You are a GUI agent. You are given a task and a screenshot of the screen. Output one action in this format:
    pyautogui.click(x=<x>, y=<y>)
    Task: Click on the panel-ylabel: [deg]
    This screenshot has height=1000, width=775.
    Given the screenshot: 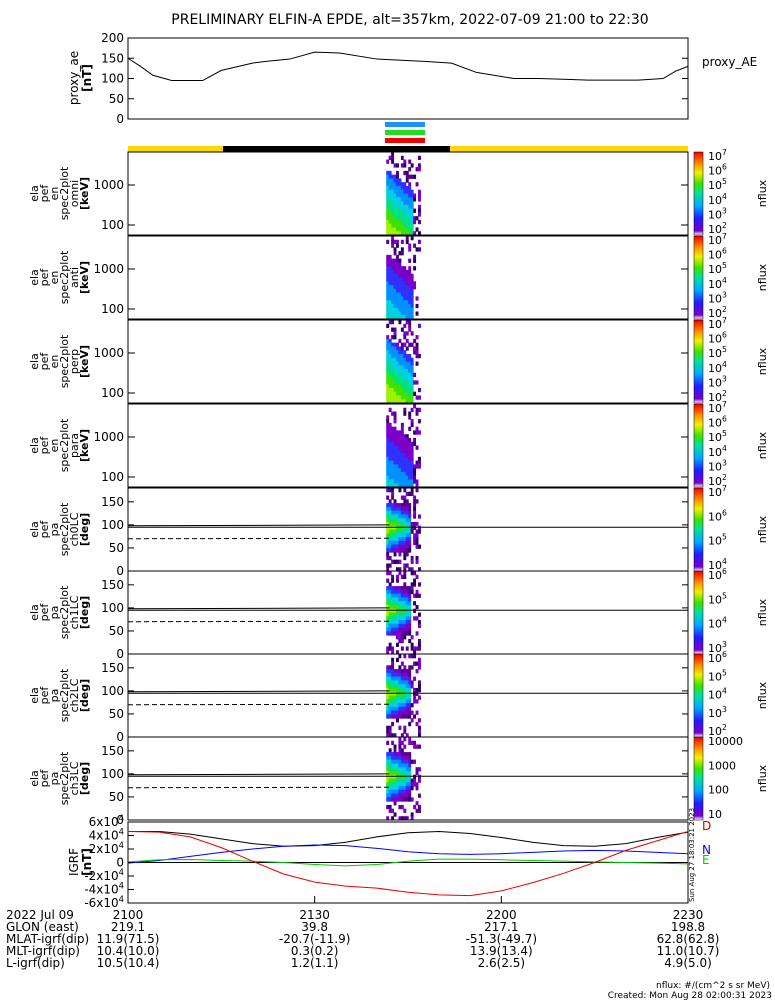 What is the action you would take?
    pyautogui.click(x=84, y=695)
    